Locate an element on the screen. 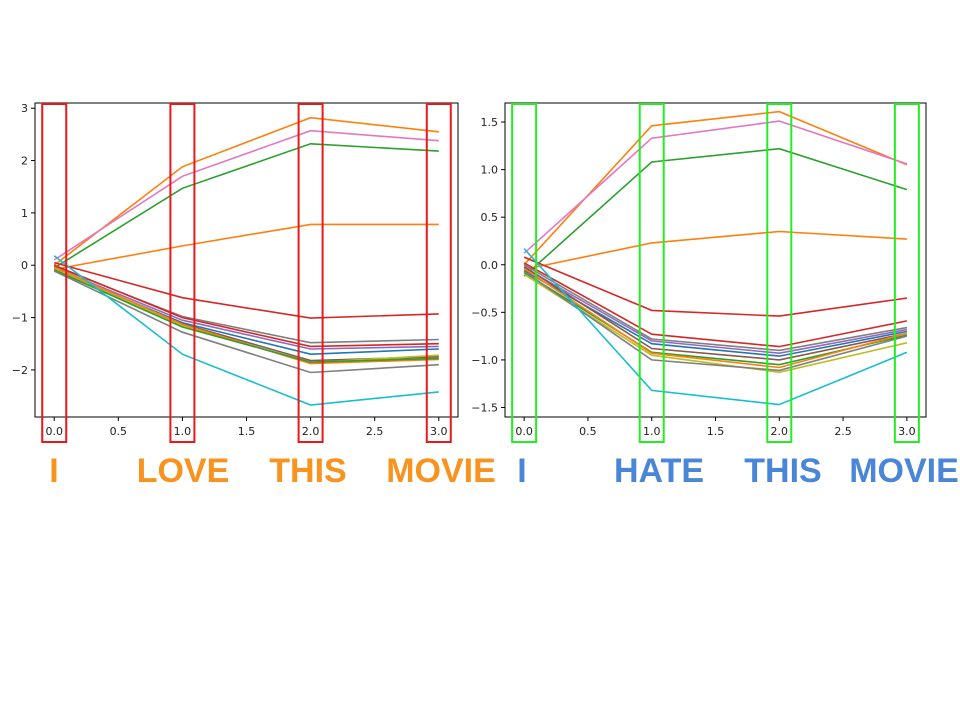 This screenshot has height=720, width=960. right-y-tick-label: 1.0 is located at coordinates (490, 170).